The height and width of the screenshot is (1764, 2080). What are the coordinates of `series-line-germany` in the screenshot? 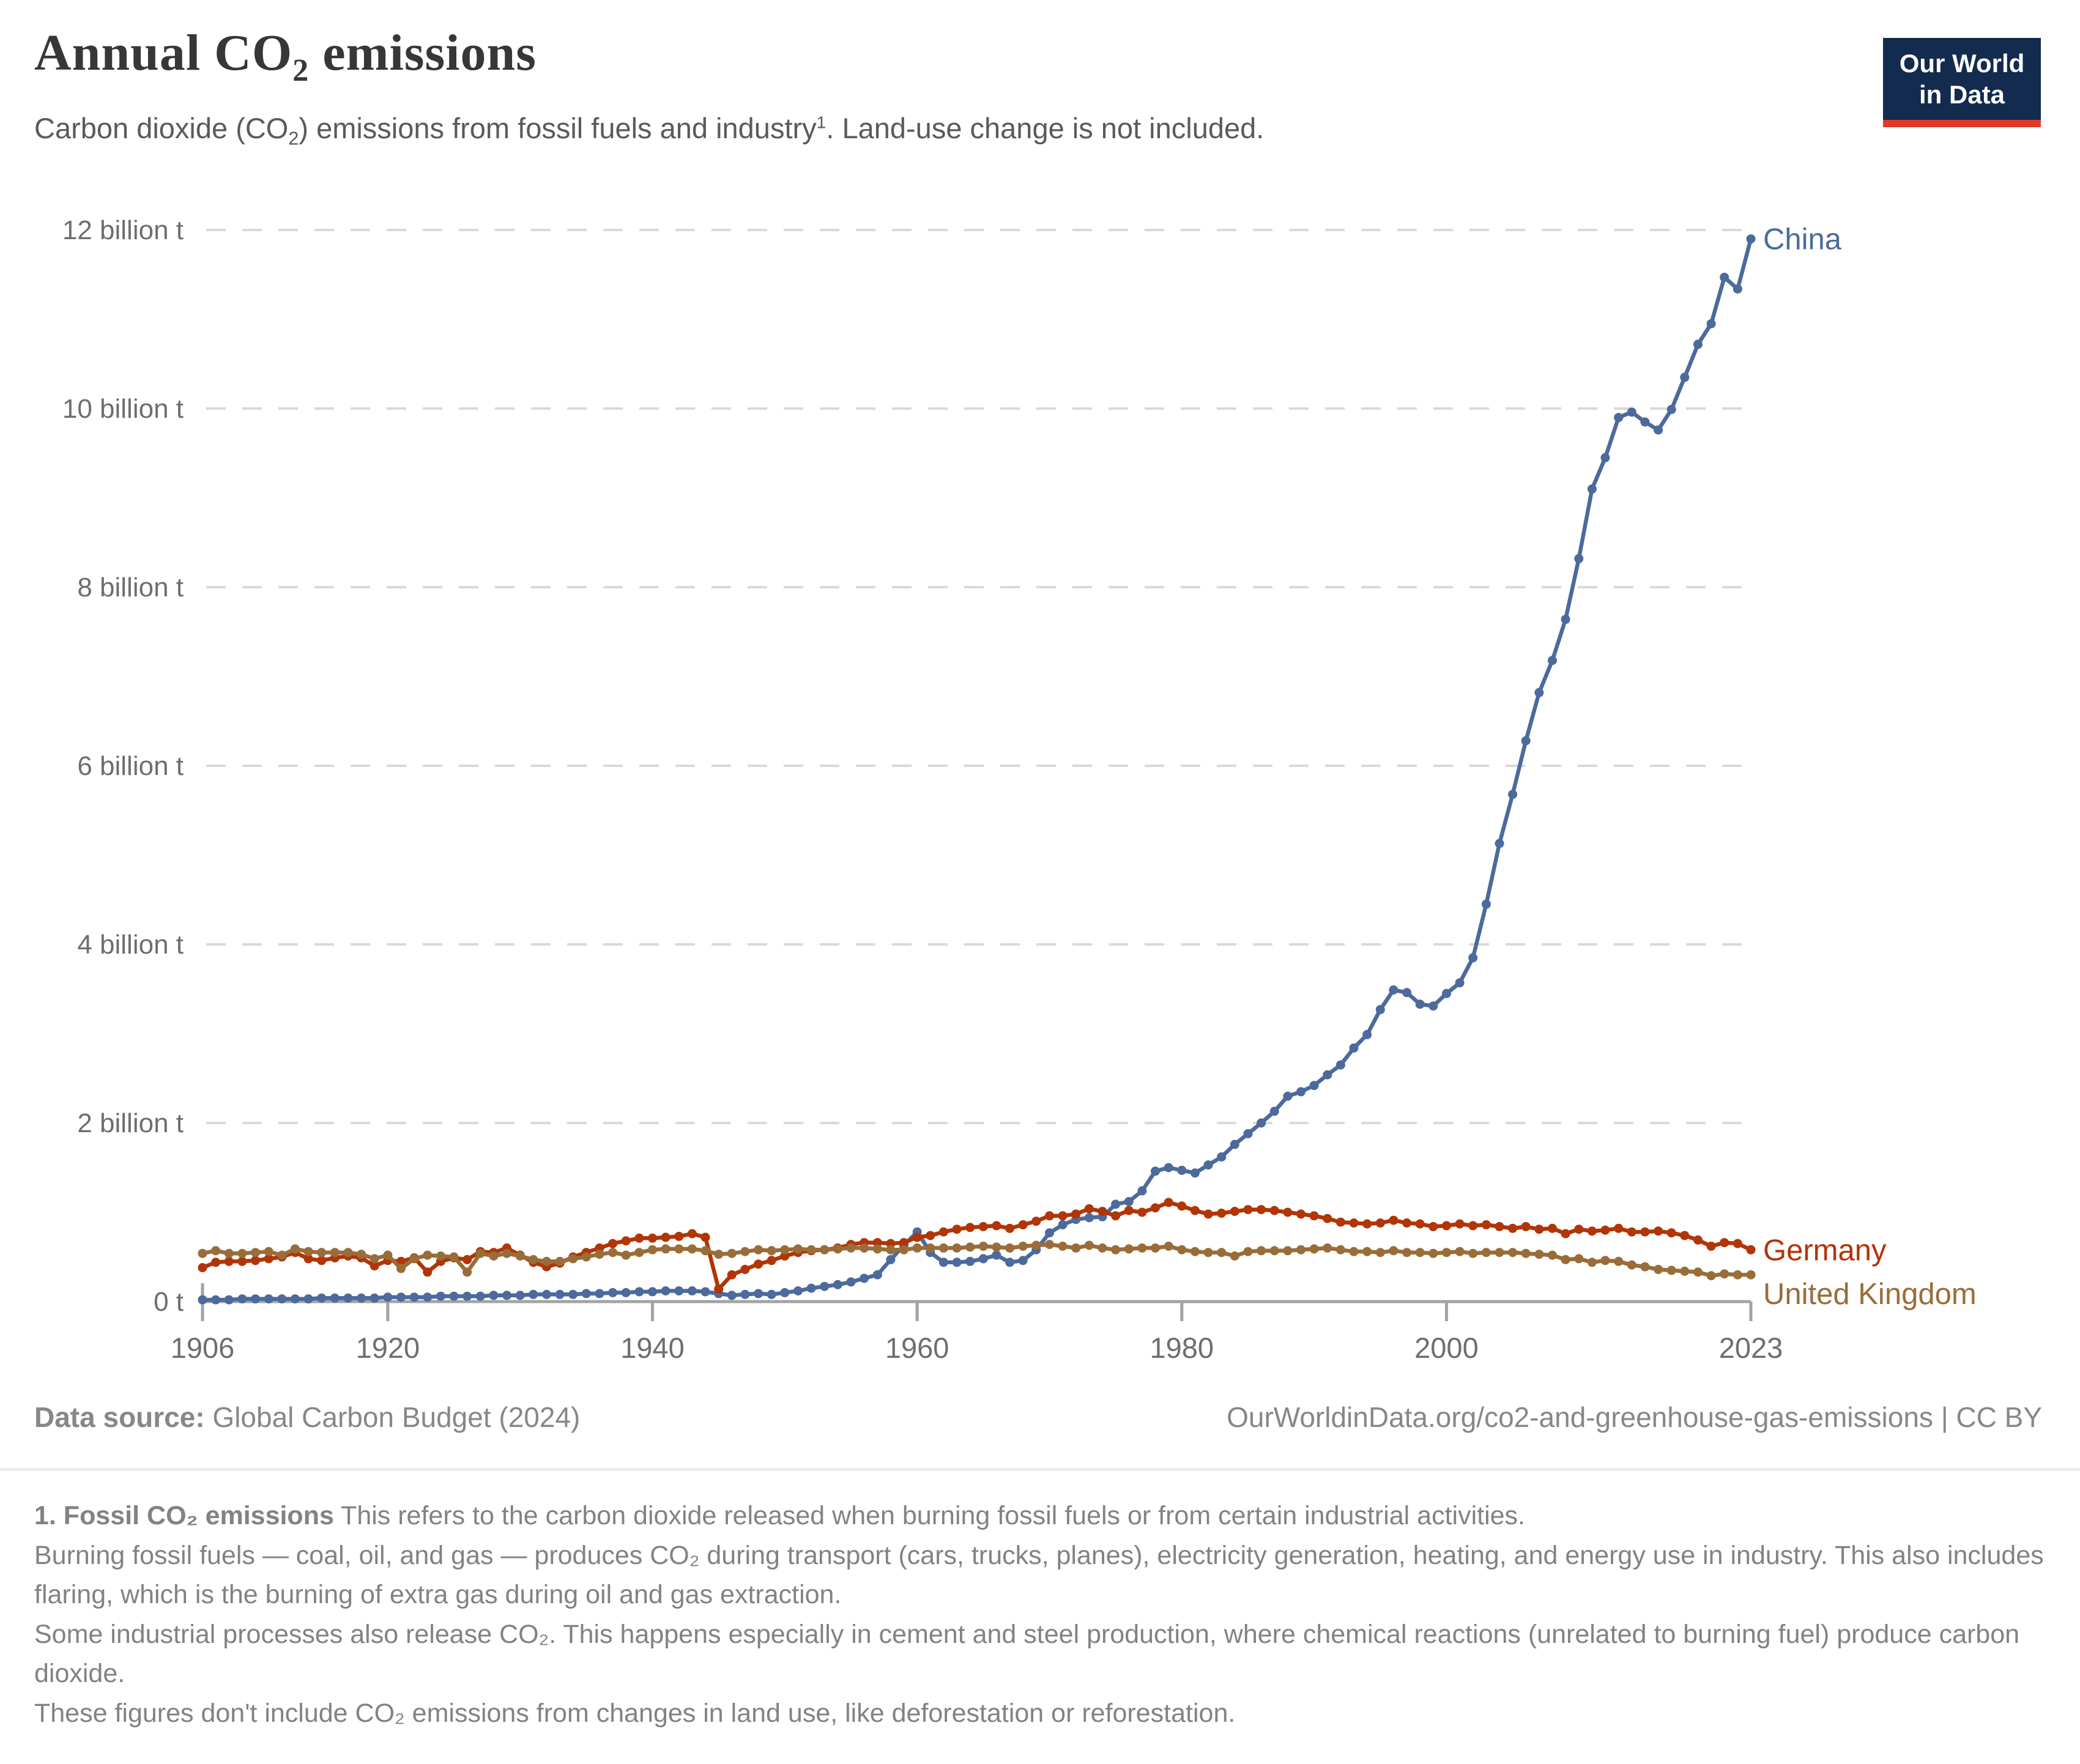 It's located at (977, 1245).